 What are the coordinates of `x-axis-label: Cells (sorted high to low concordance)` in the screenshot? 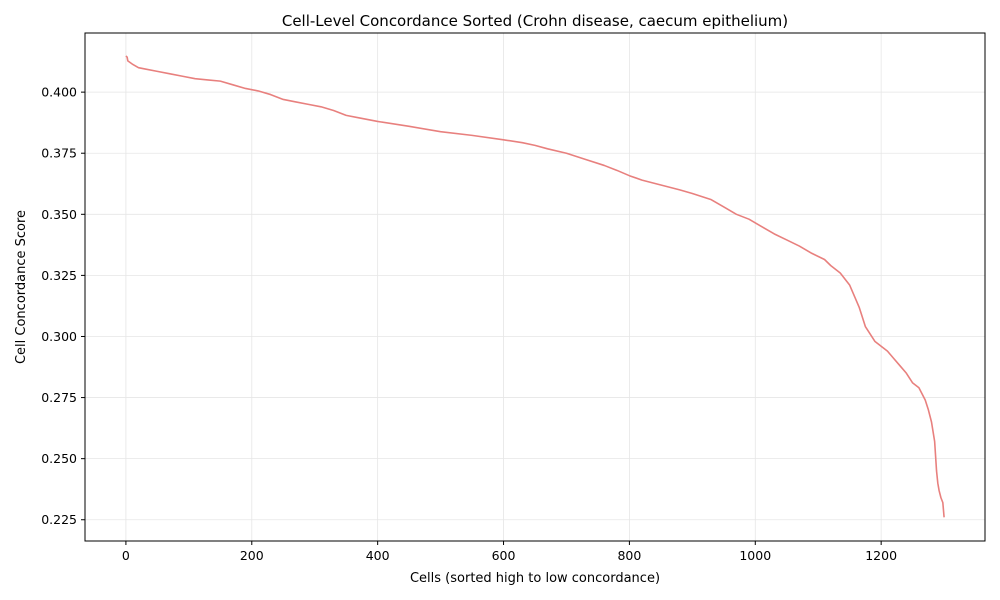 It's located at (535, 578).